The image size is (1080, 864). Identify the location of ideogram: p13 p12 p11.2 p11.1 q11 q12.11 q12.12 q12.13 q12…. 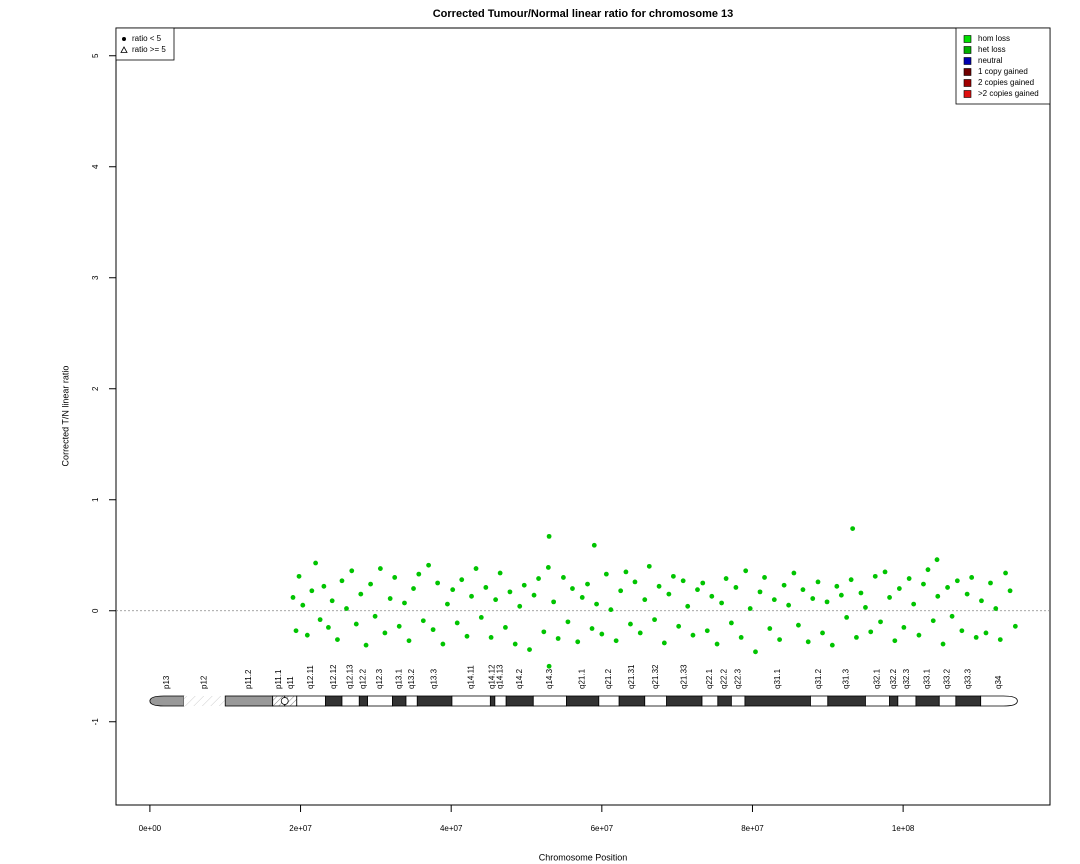
(583, 685).